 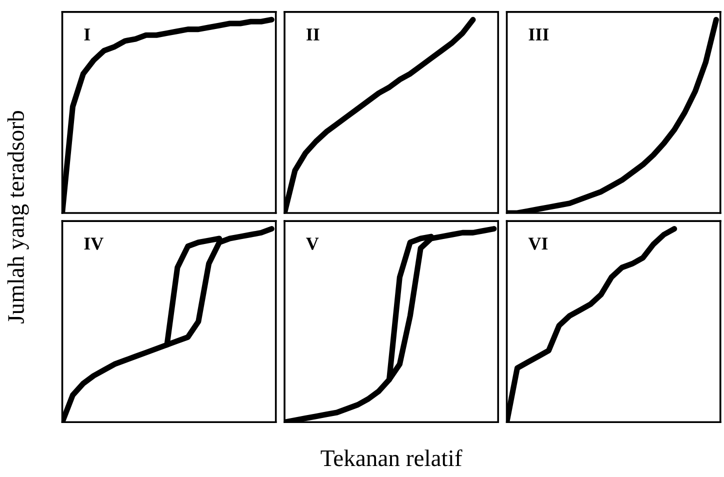 I want to click on chart-title: II, so click(x=313, y=34).